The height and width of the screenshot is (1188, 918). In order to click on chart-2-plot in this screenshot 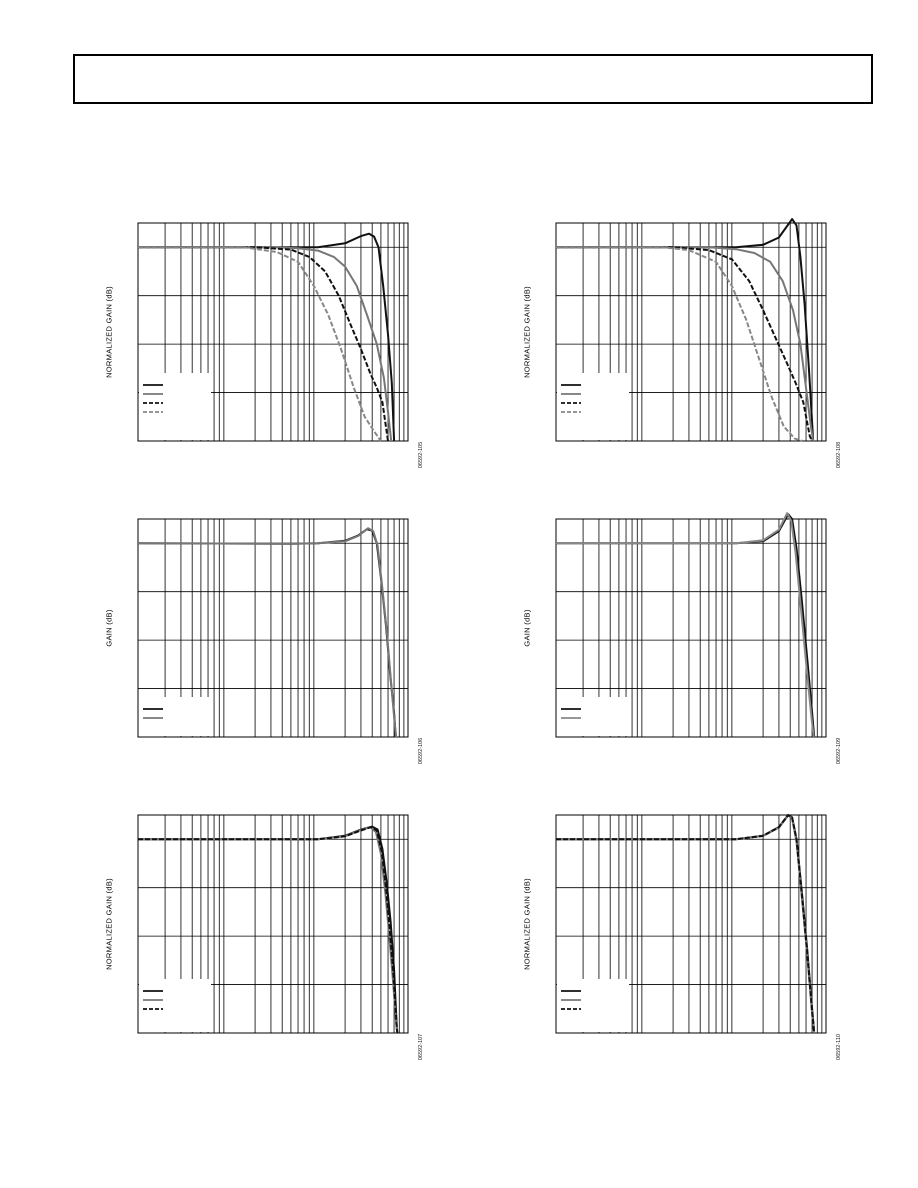, I will do `click(691, 330)`.